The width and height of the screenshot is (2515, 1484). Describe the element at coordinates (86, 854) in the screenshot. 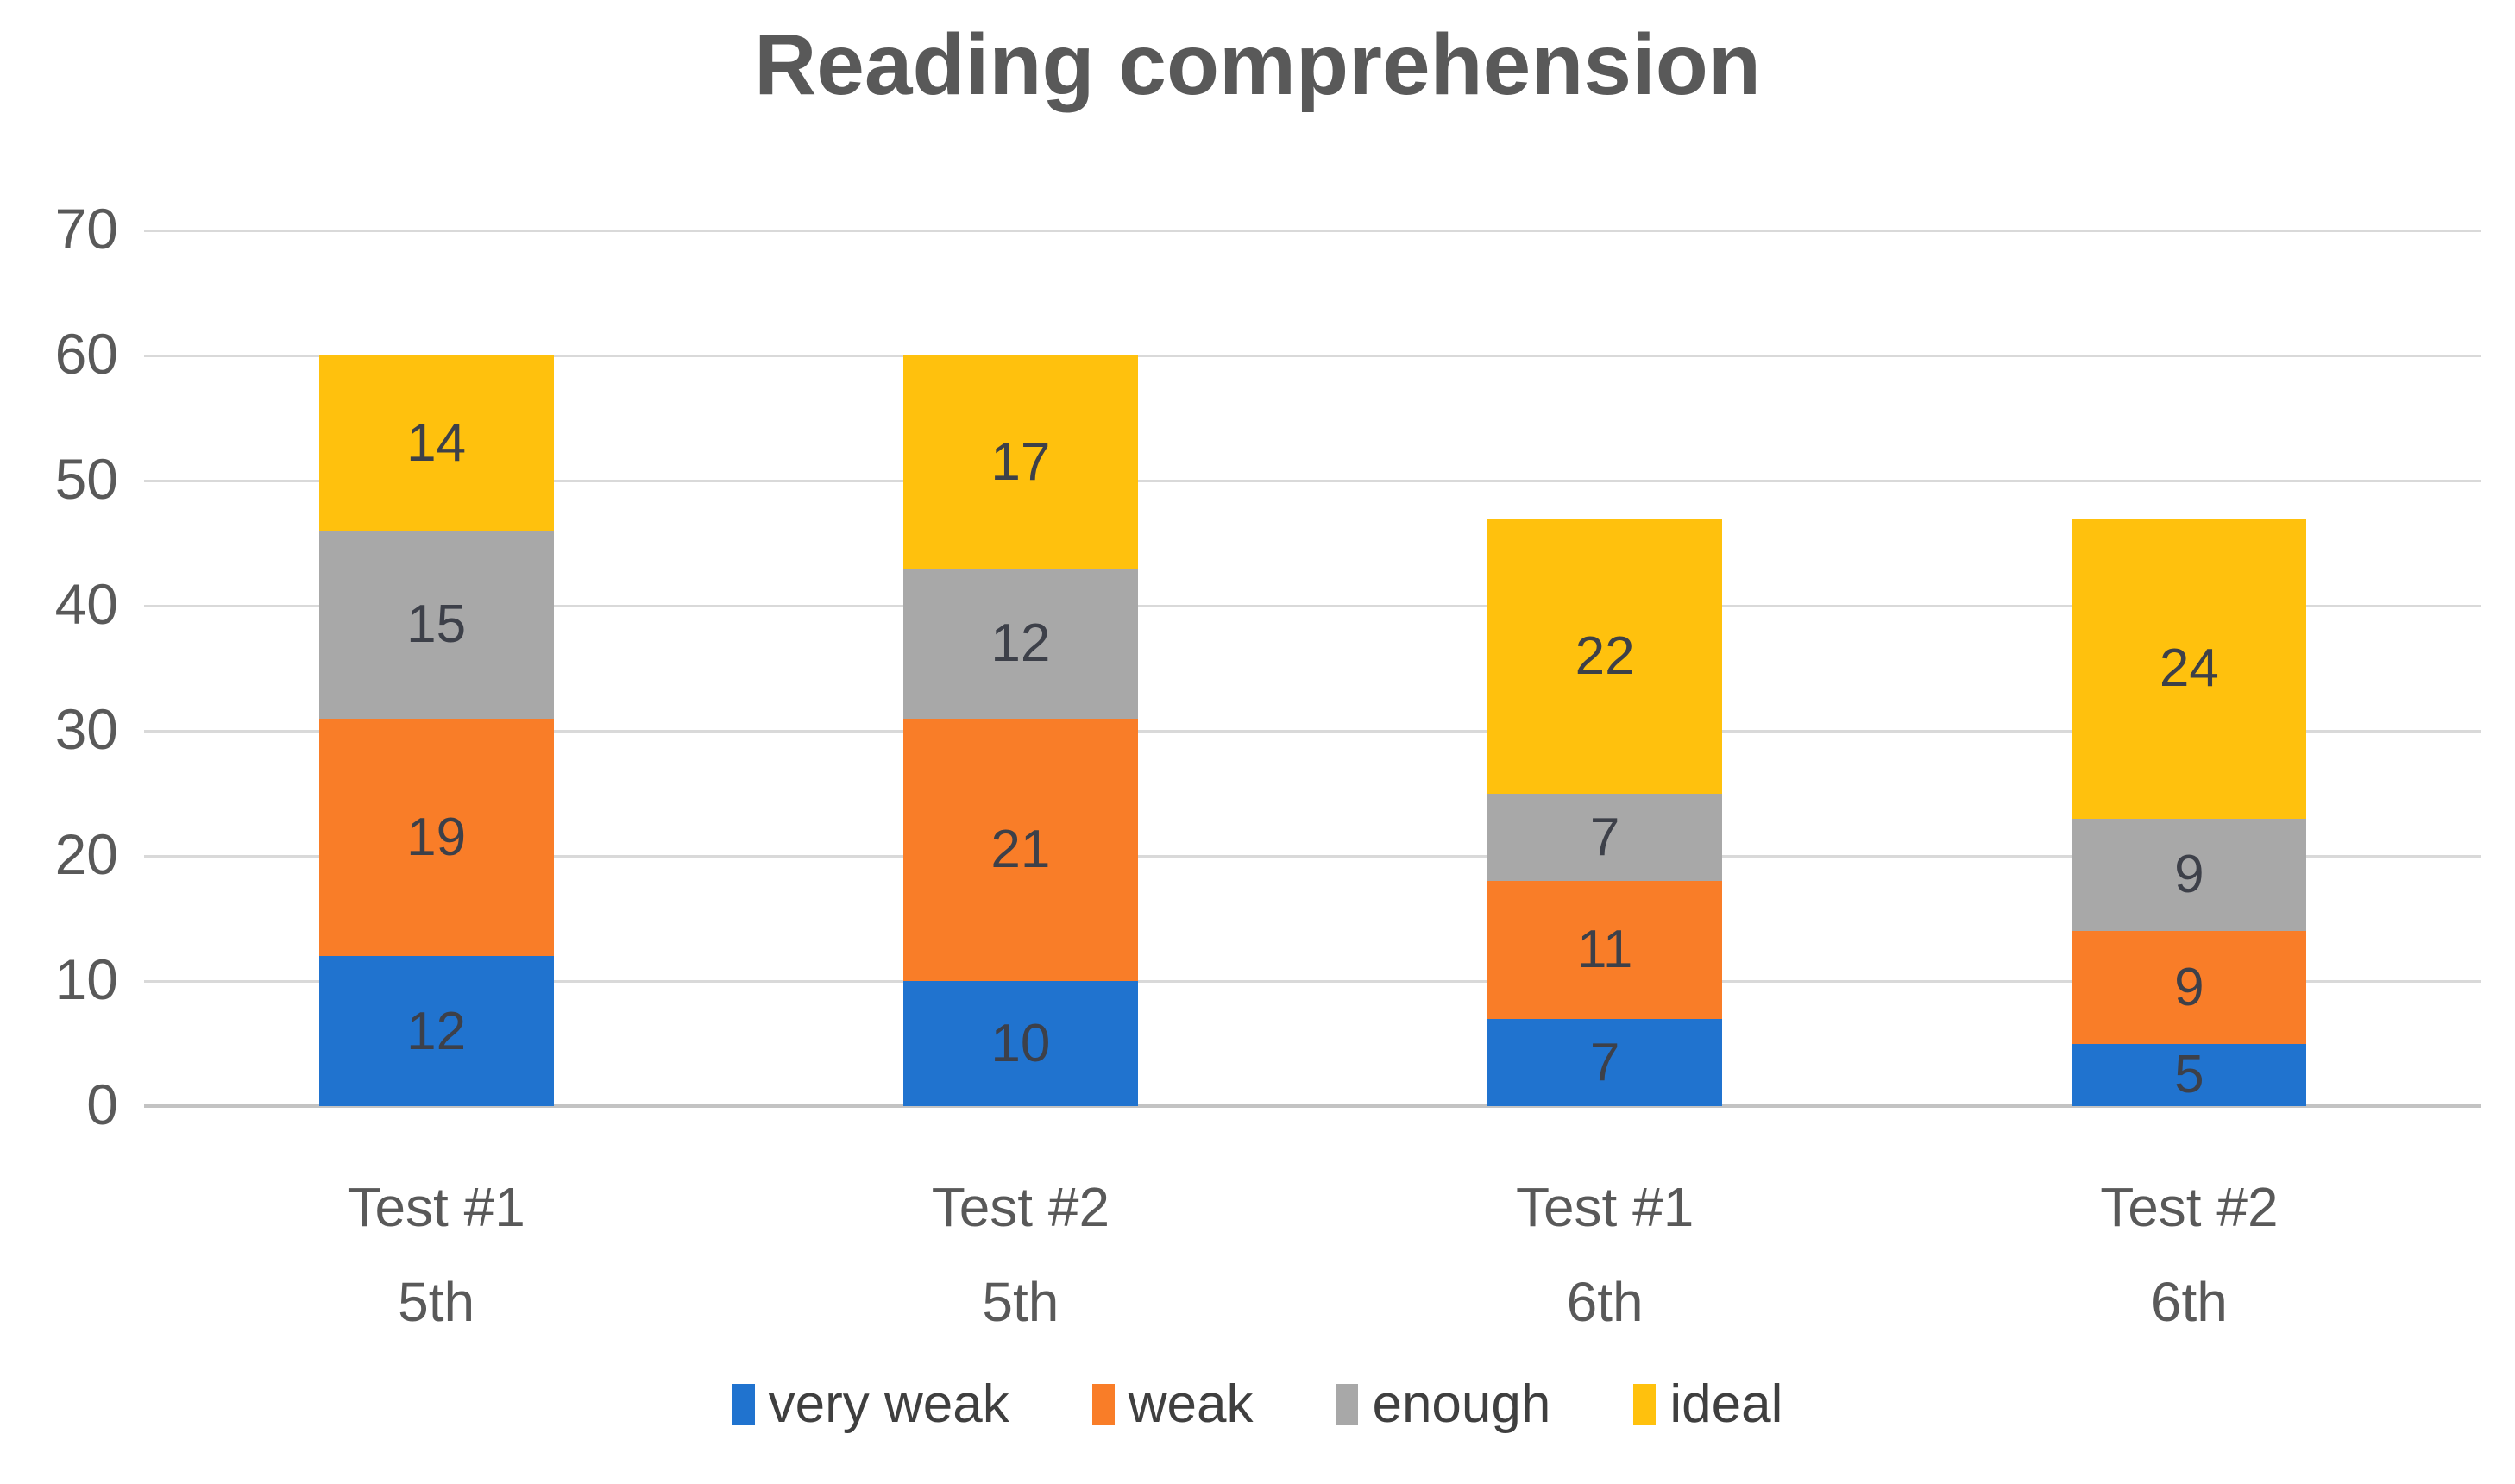

I see `y-axis-tick-label: 20` at that location.